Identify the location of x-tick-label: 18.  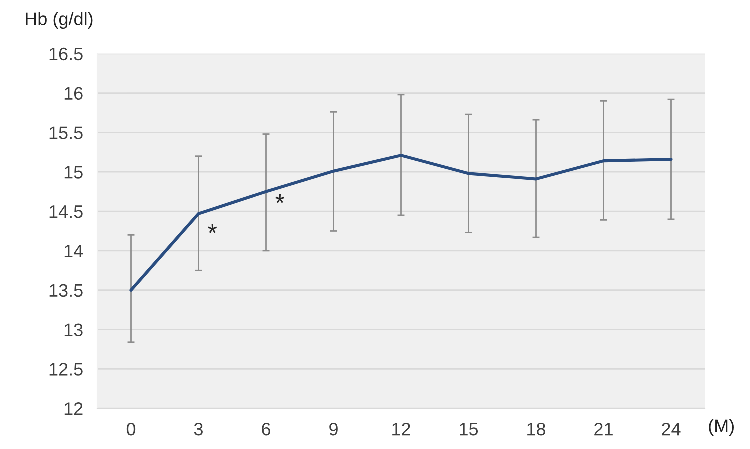
(537, 429).